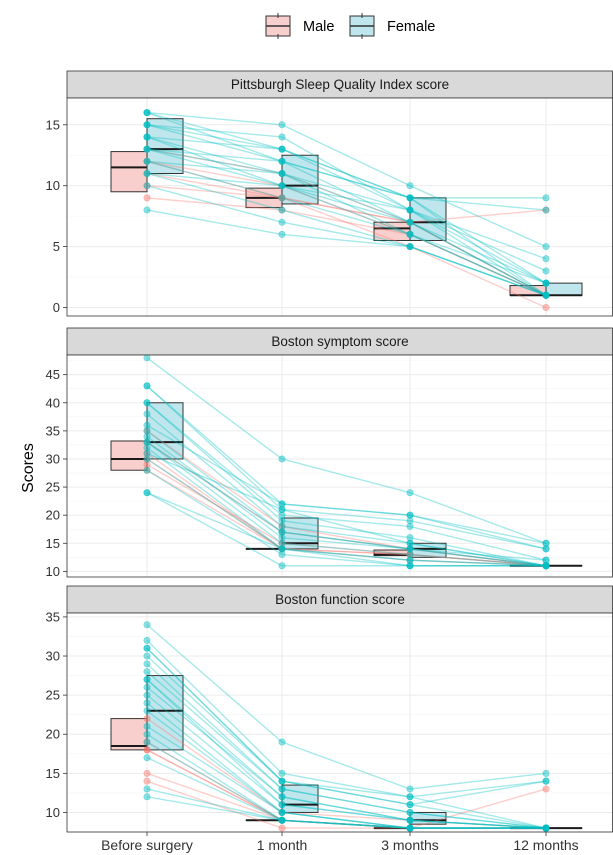  Describe the element at coordinates (340, 84) in the screenshot. I see `facet-title: Pittsburgh Sleep Quality Index score` at that location.